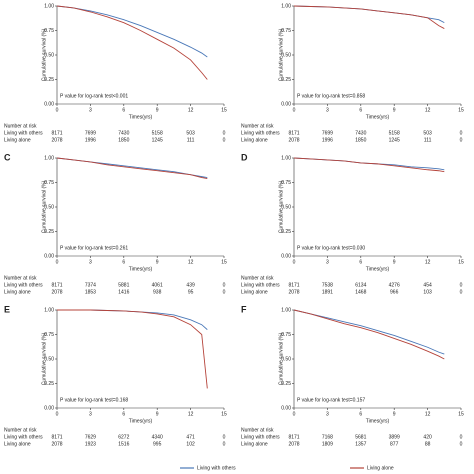 Image resolution: width=474 pixels, height=474 pixels. What do you see at coordinates (378, 269) in the screenshot?
I see `x-axis-label: Times(yrs)` at bounding box center [378, 269].